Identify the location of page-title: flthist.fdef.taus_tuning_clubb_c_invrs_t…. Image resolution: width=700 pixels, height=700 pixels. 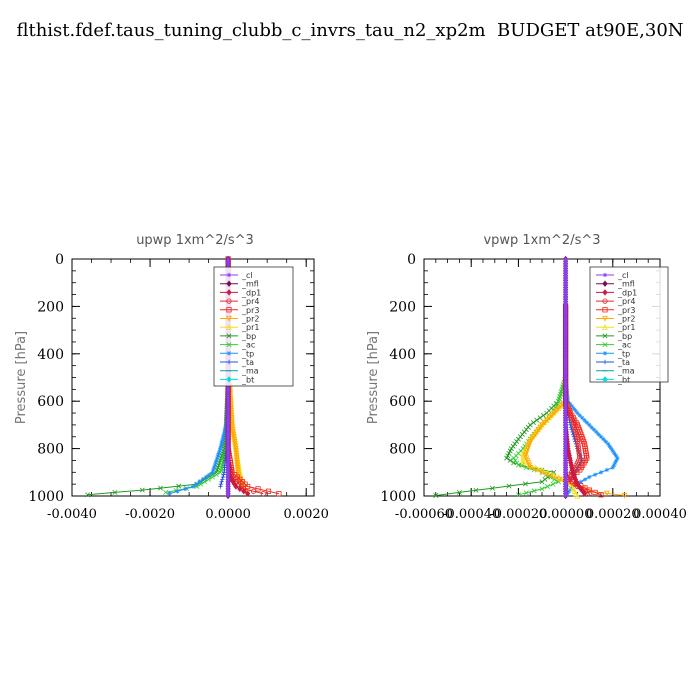
(350, 30).